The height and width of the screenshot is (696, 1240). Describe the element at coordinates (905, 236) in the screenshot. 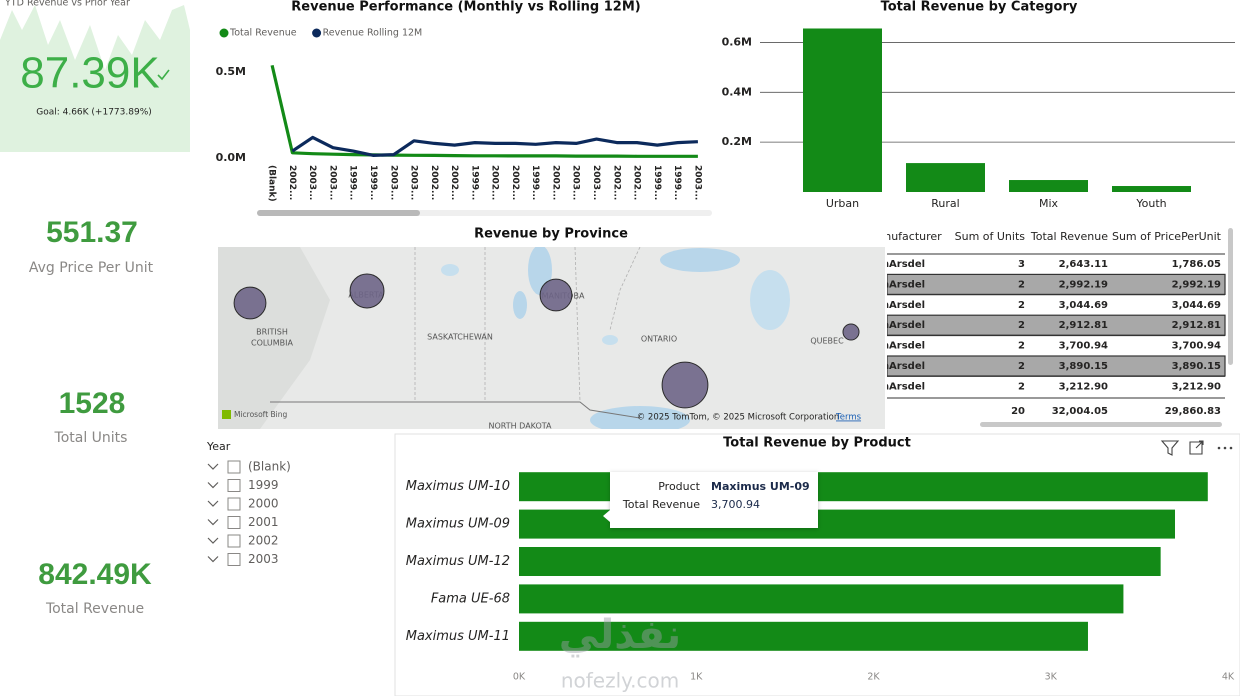

I see `table-header: Manufacturer` at that location.